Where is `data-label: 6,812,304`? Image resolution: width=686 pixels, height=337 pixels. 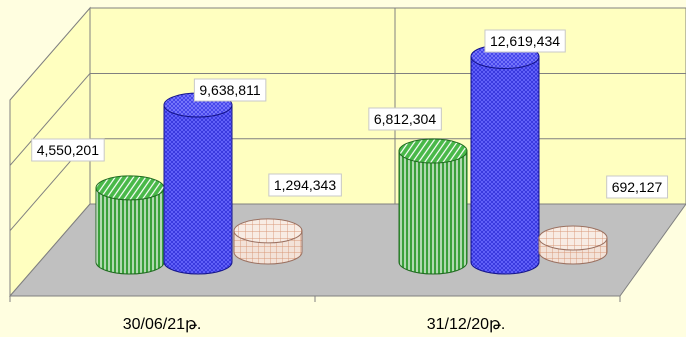 data-label: 6,812,304 is located at coordinates (405, 119).